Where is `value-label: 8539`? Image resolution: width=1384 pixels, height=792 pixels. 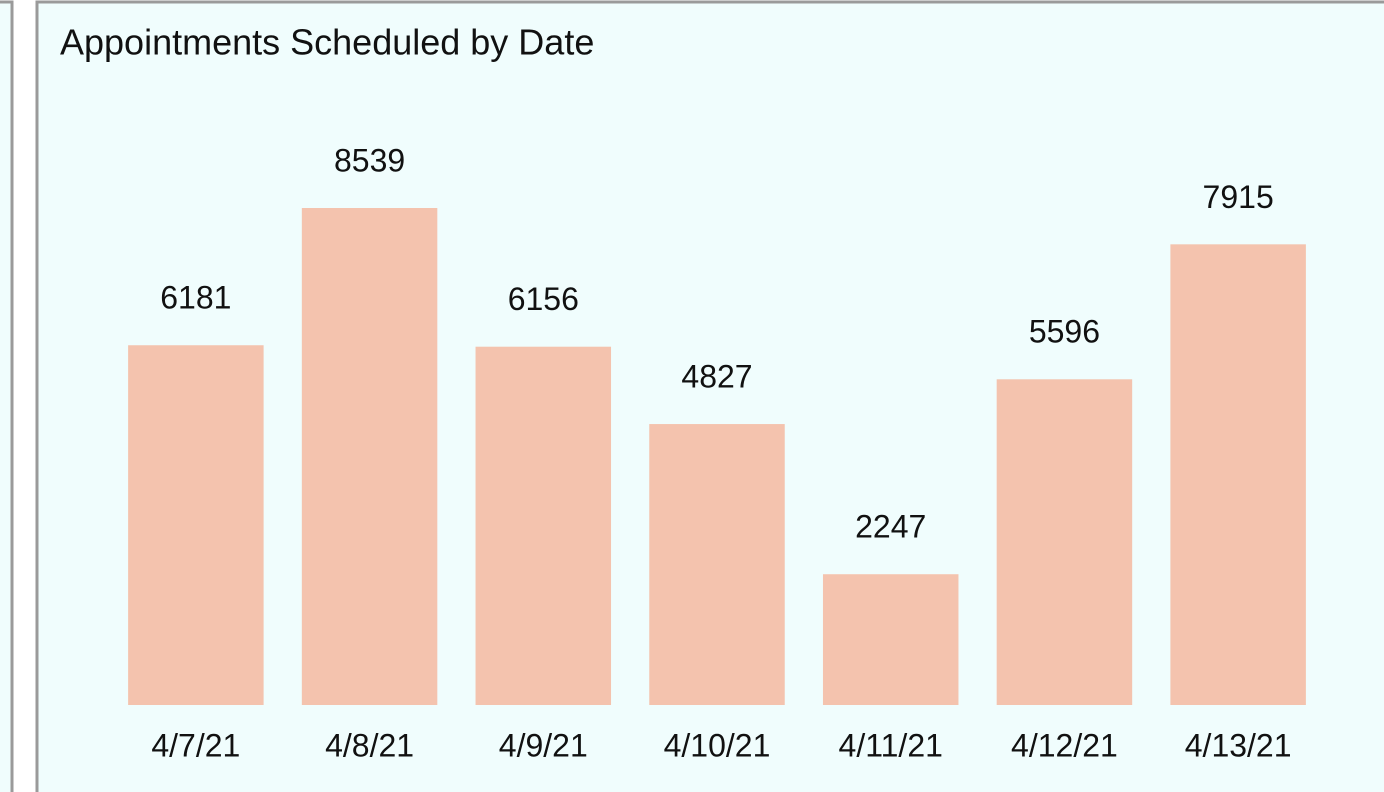 value-label: 8539 is located at coordinates (369, 160).